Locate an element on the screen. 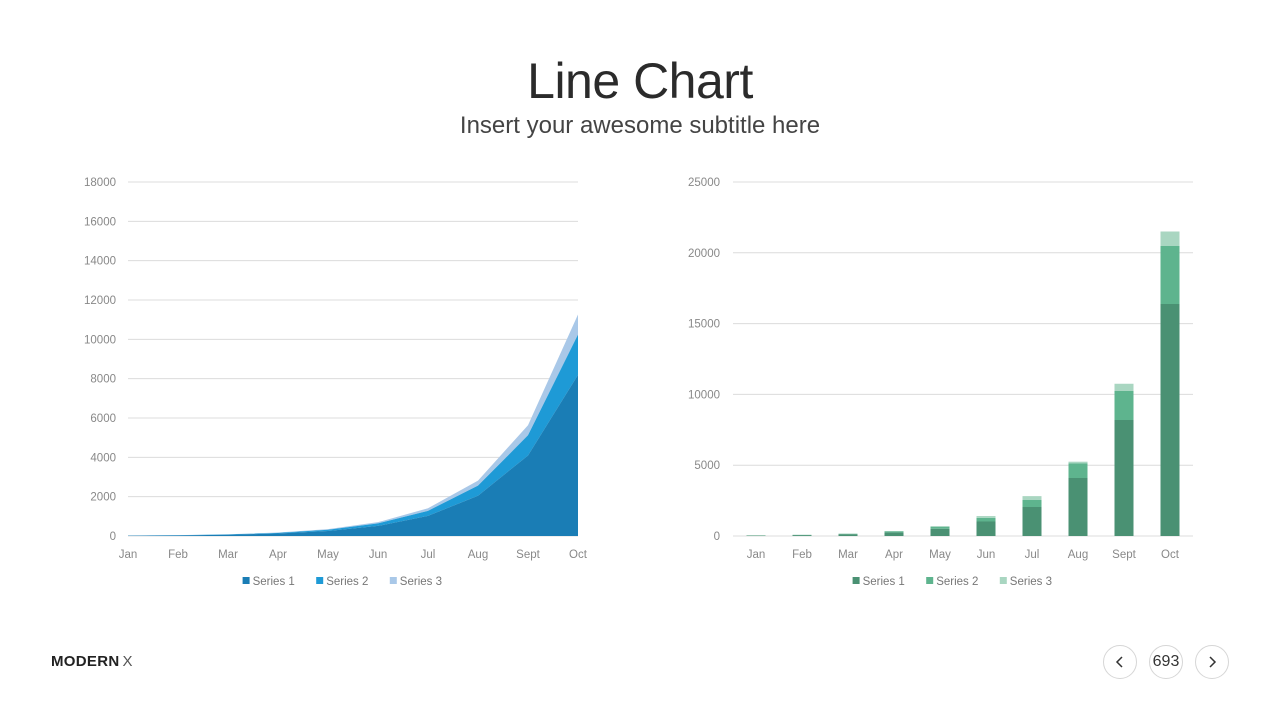 Image resolution: width=1280 pixels, height=720 pixels. y-tick-label: 20000 is located at coordinates (704, 254).